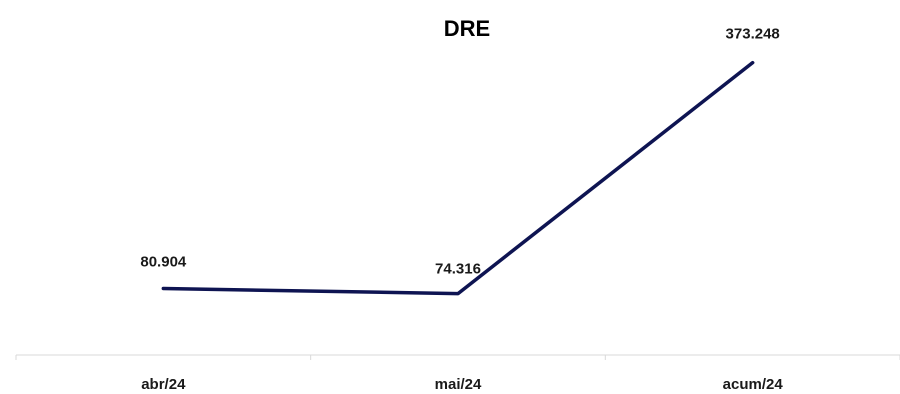 This screenshot has width=900, height=394. I want to click on x-tick-label: mai/24, so click(458, 384).